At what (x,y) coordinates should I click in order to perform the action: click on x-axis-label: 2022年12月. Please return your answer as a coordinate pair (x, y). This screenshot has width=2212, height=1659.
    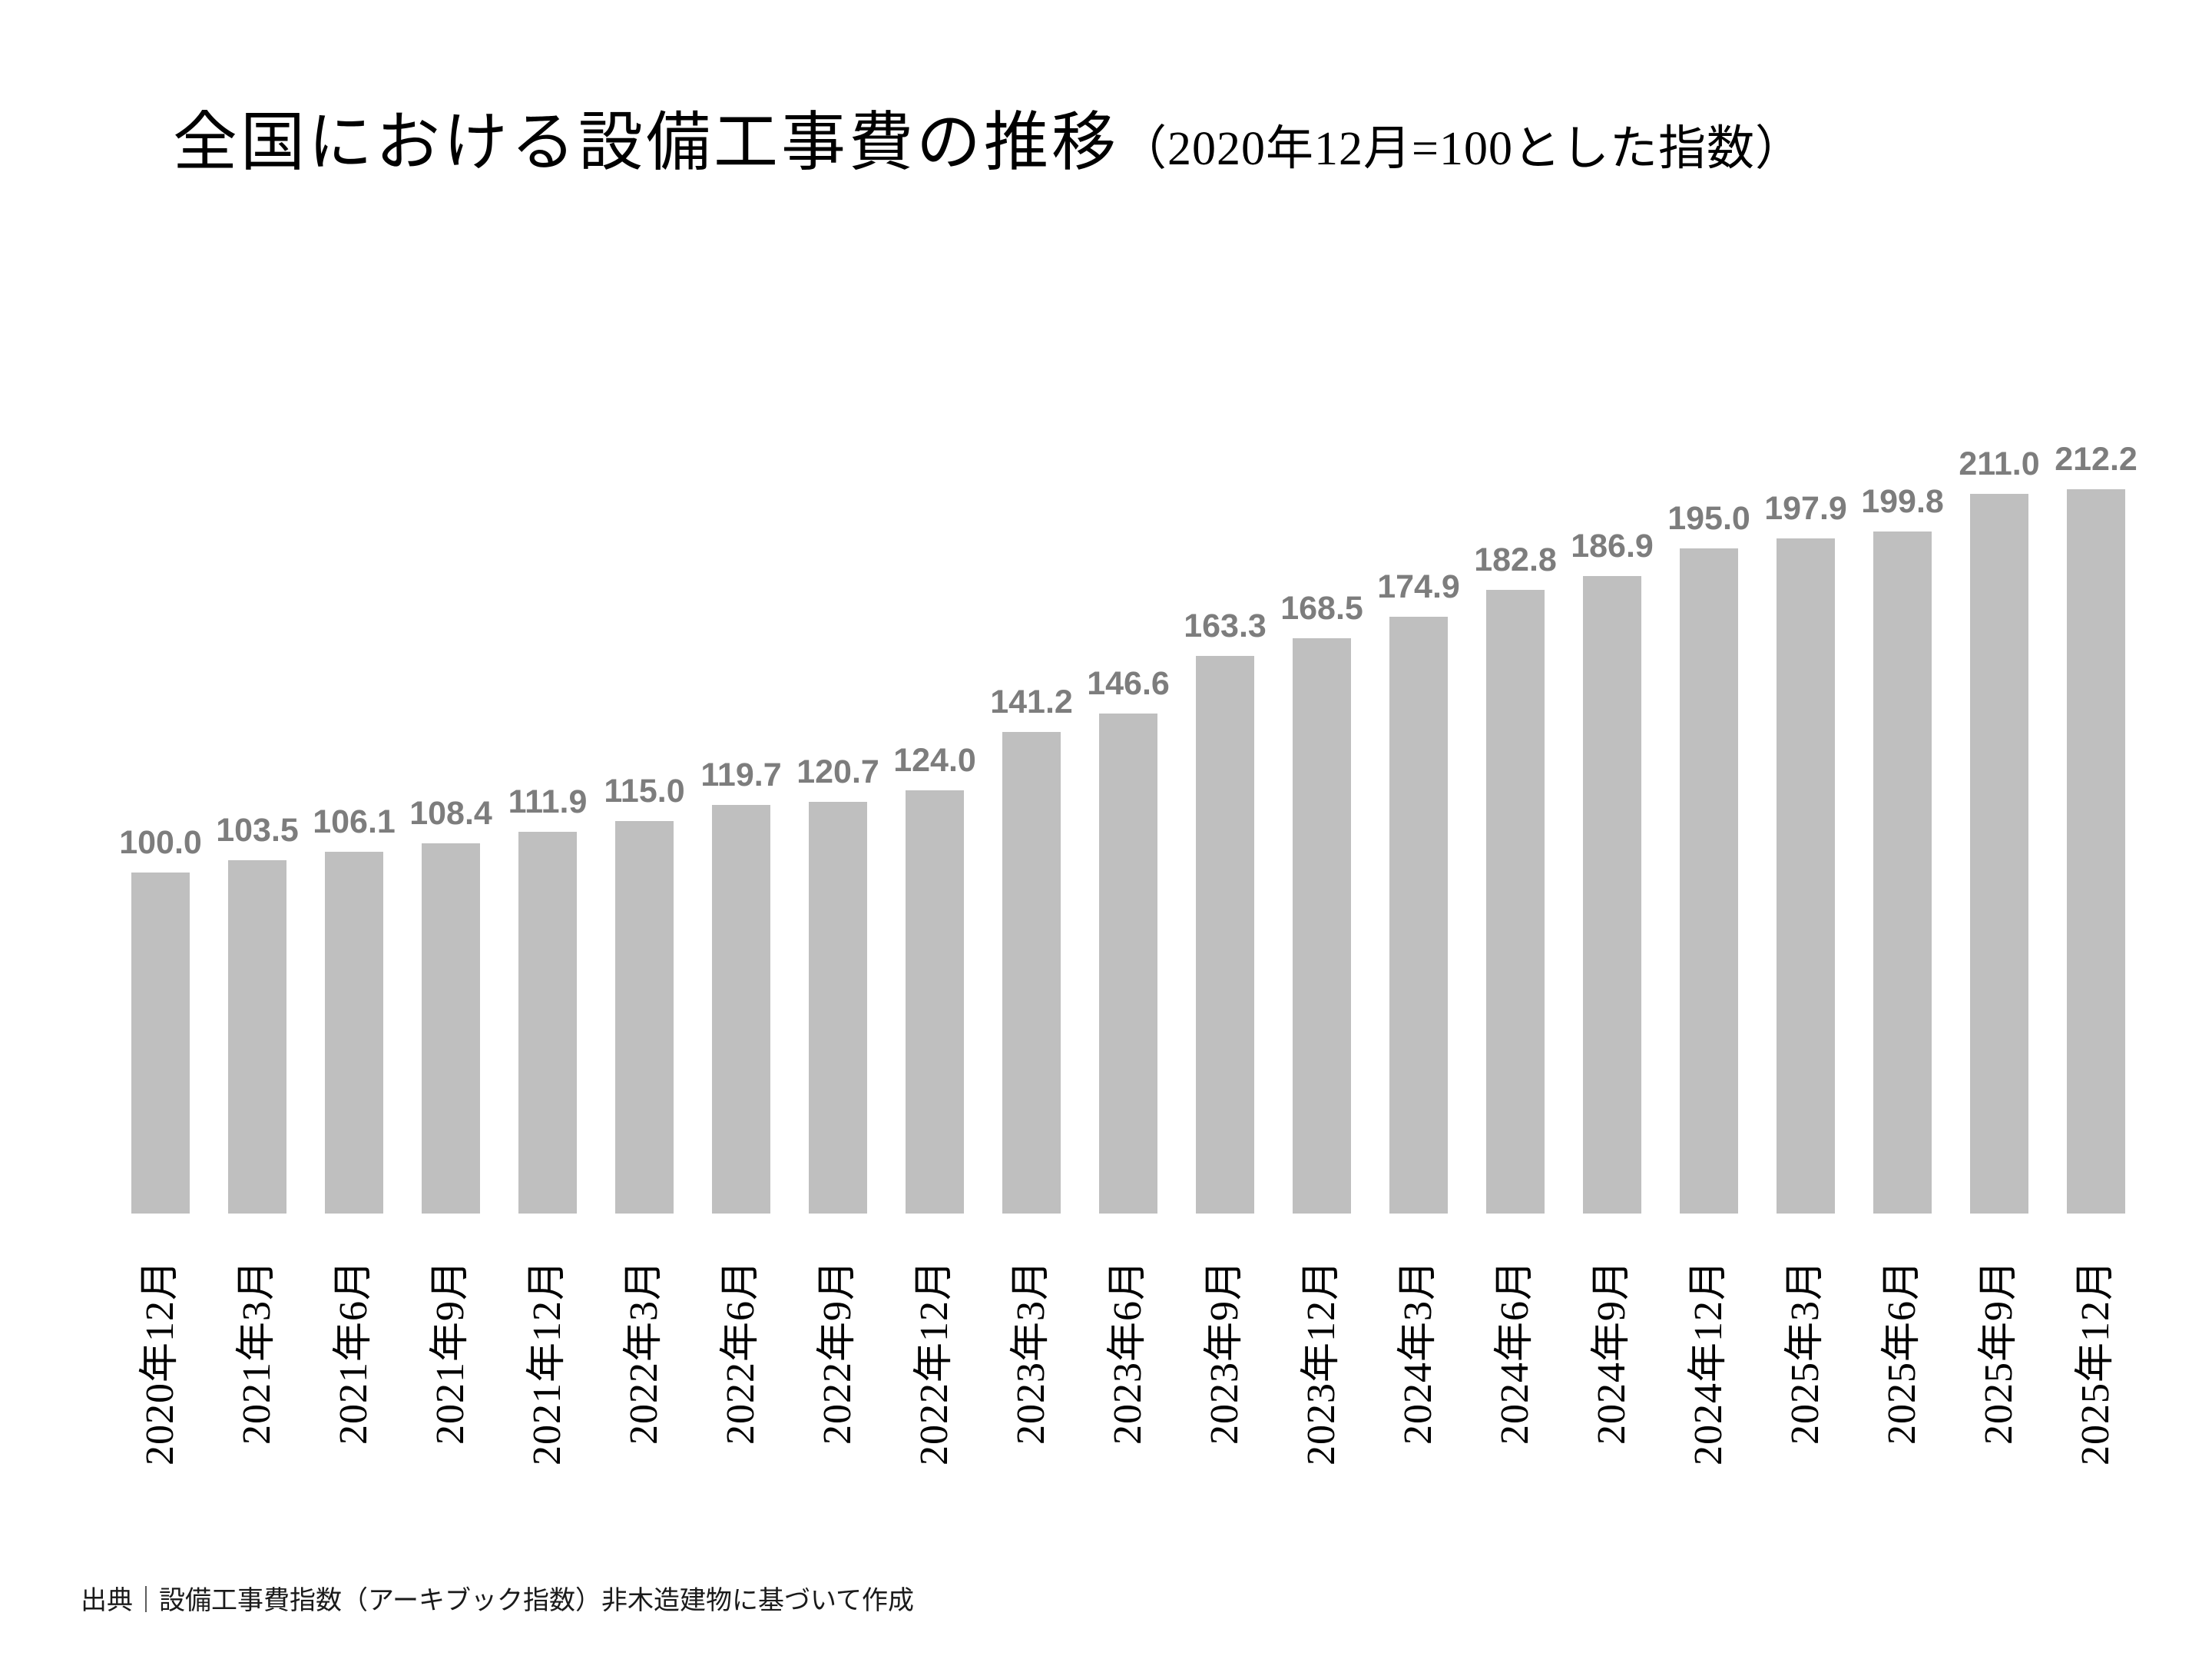
    Looking at the image, I should click on (934, 1363).